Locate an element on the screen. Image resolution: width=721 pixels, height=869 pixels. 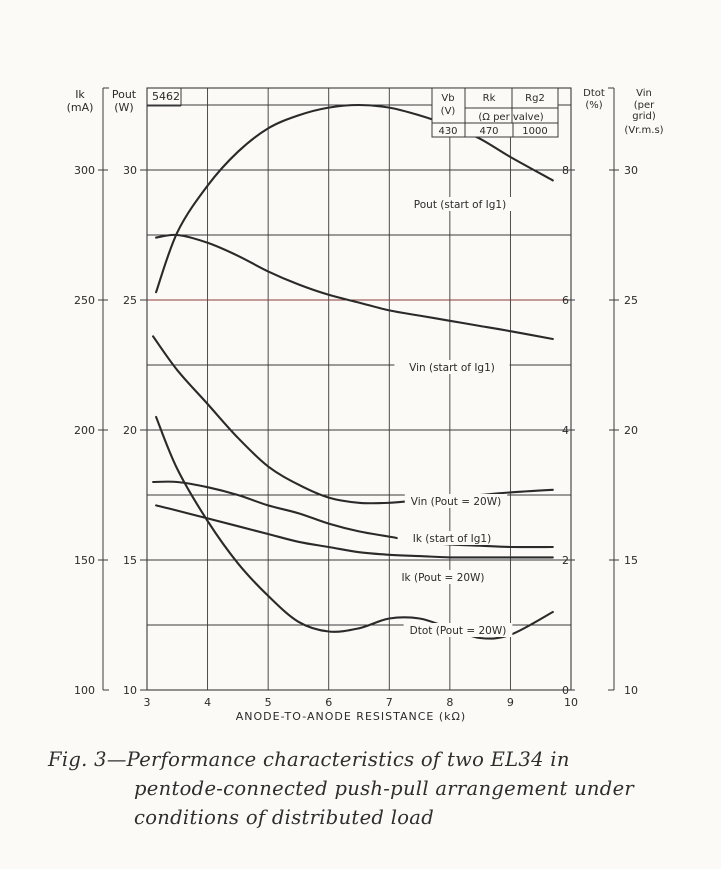
pout-tick-label: 10 is located at coordinates (130, 690).